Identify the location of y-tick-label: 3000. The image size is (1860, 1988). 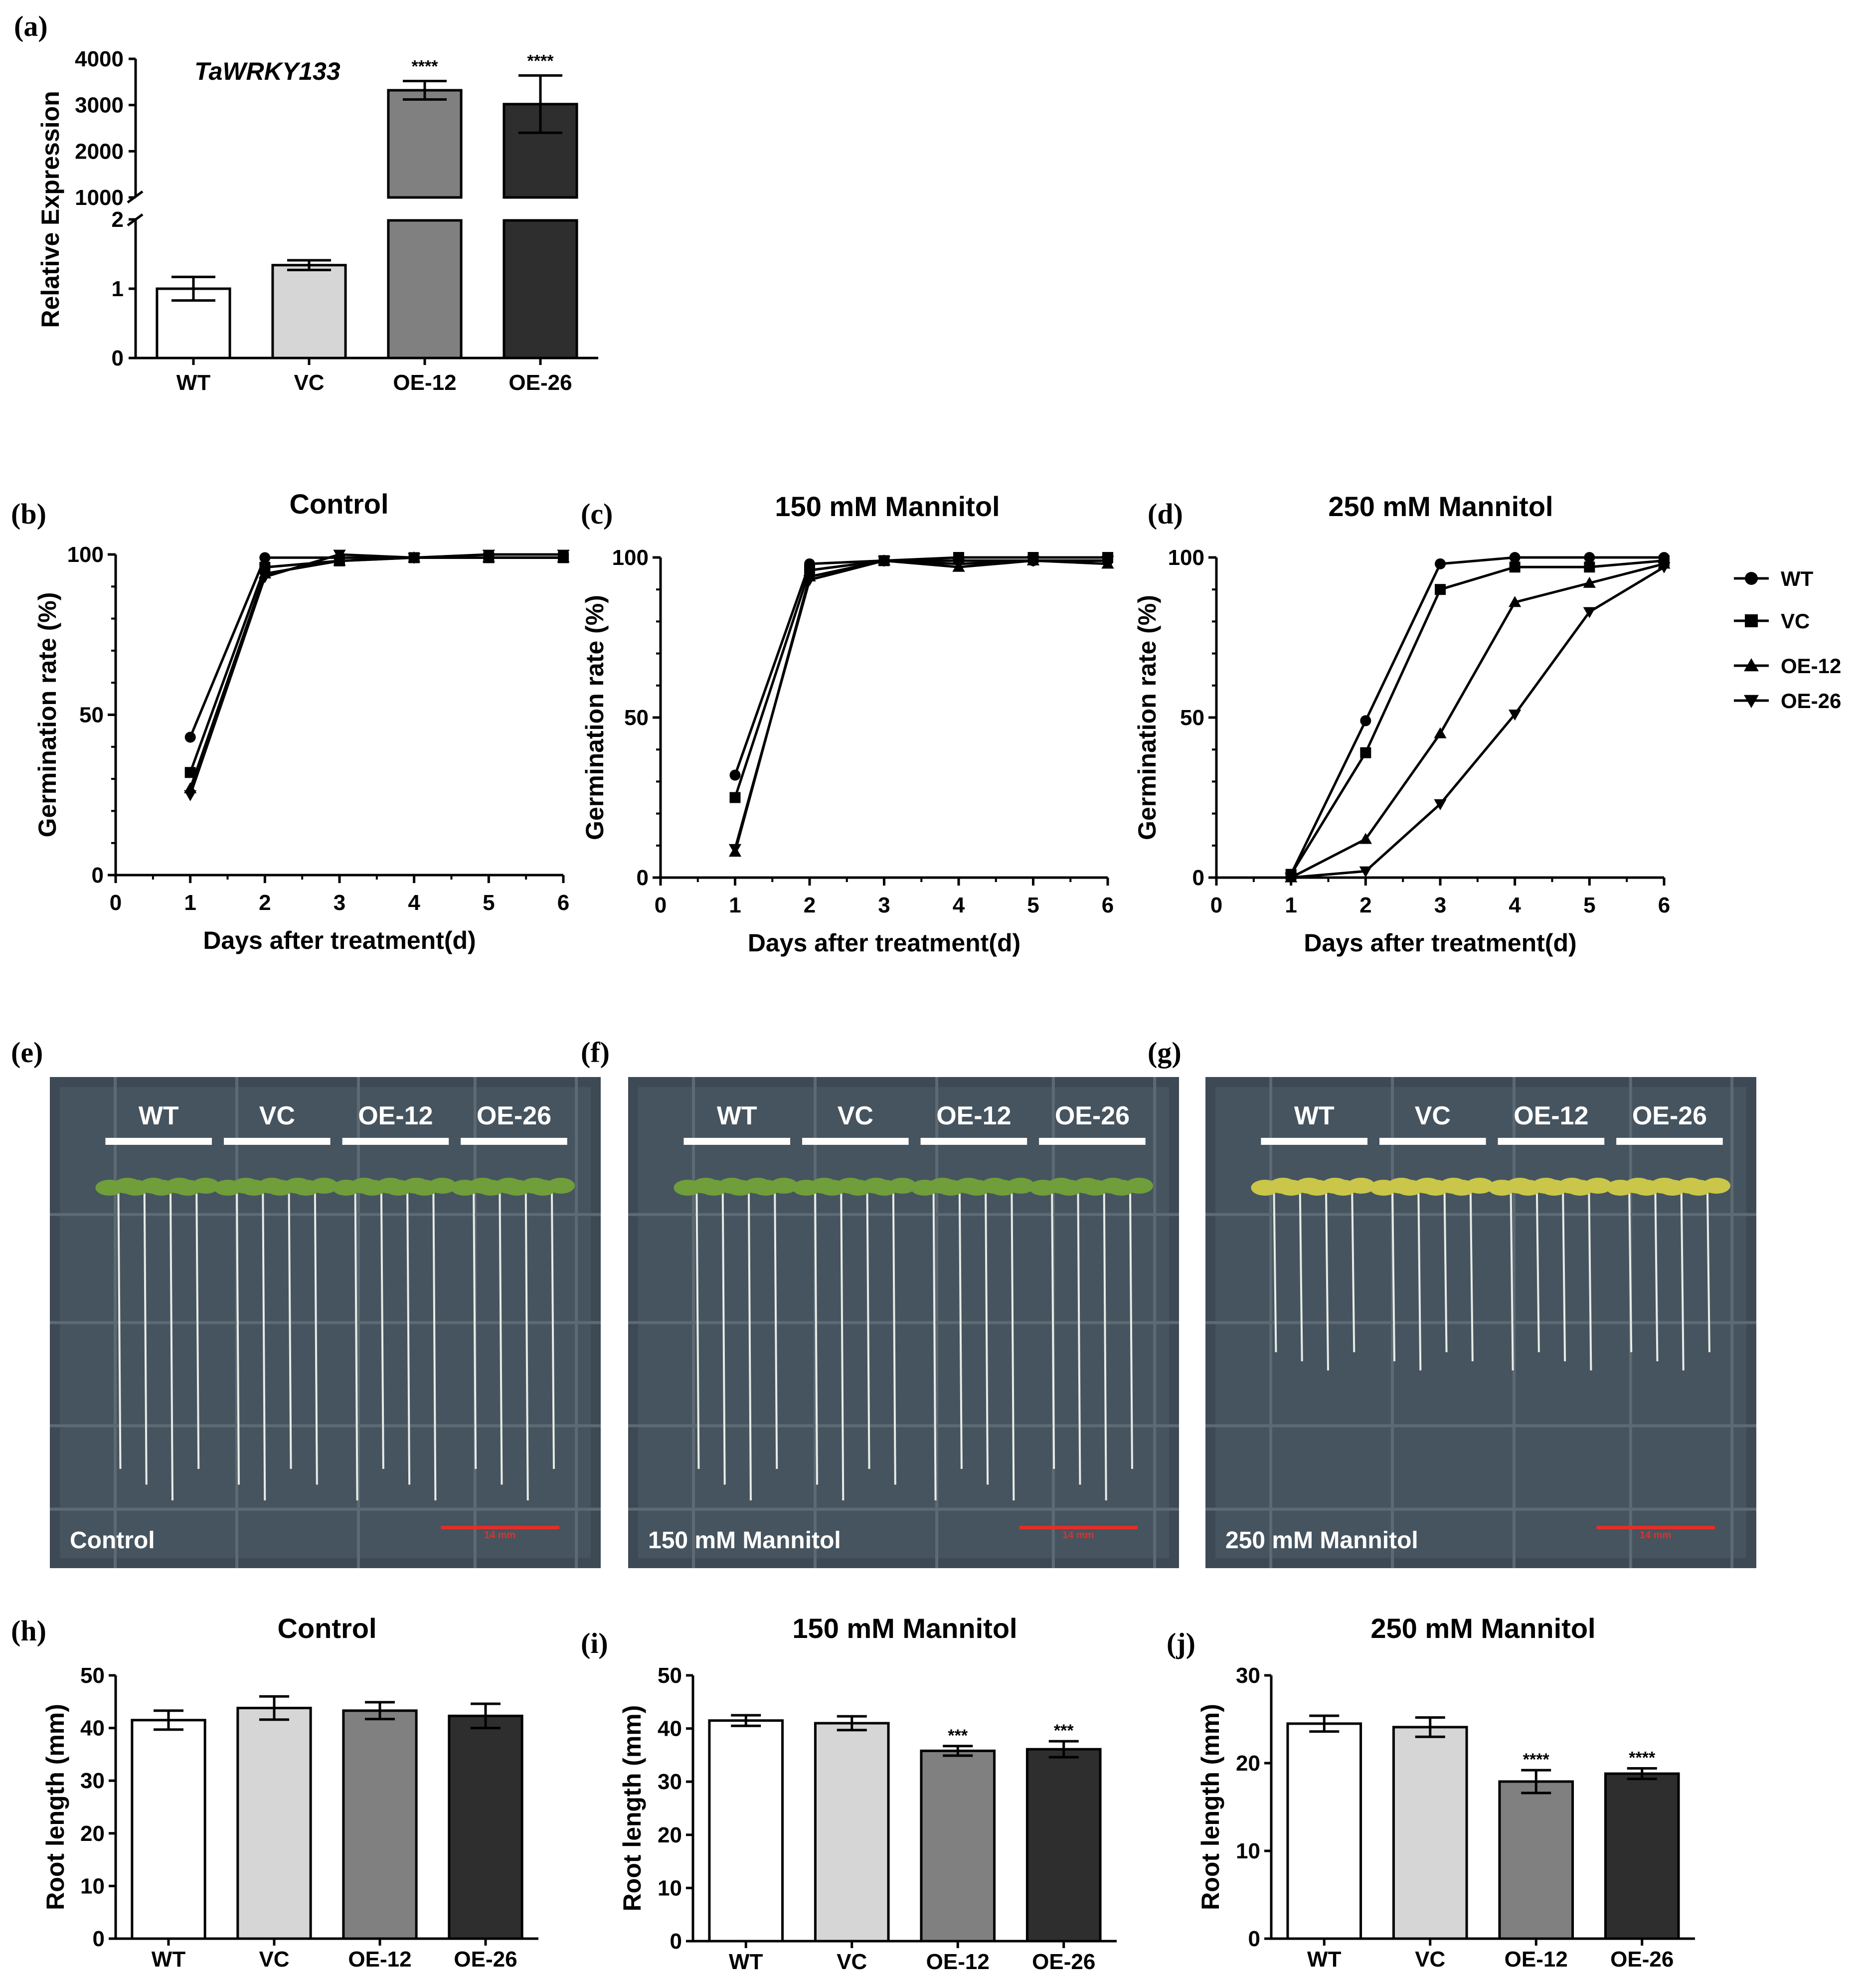
(99, 105).